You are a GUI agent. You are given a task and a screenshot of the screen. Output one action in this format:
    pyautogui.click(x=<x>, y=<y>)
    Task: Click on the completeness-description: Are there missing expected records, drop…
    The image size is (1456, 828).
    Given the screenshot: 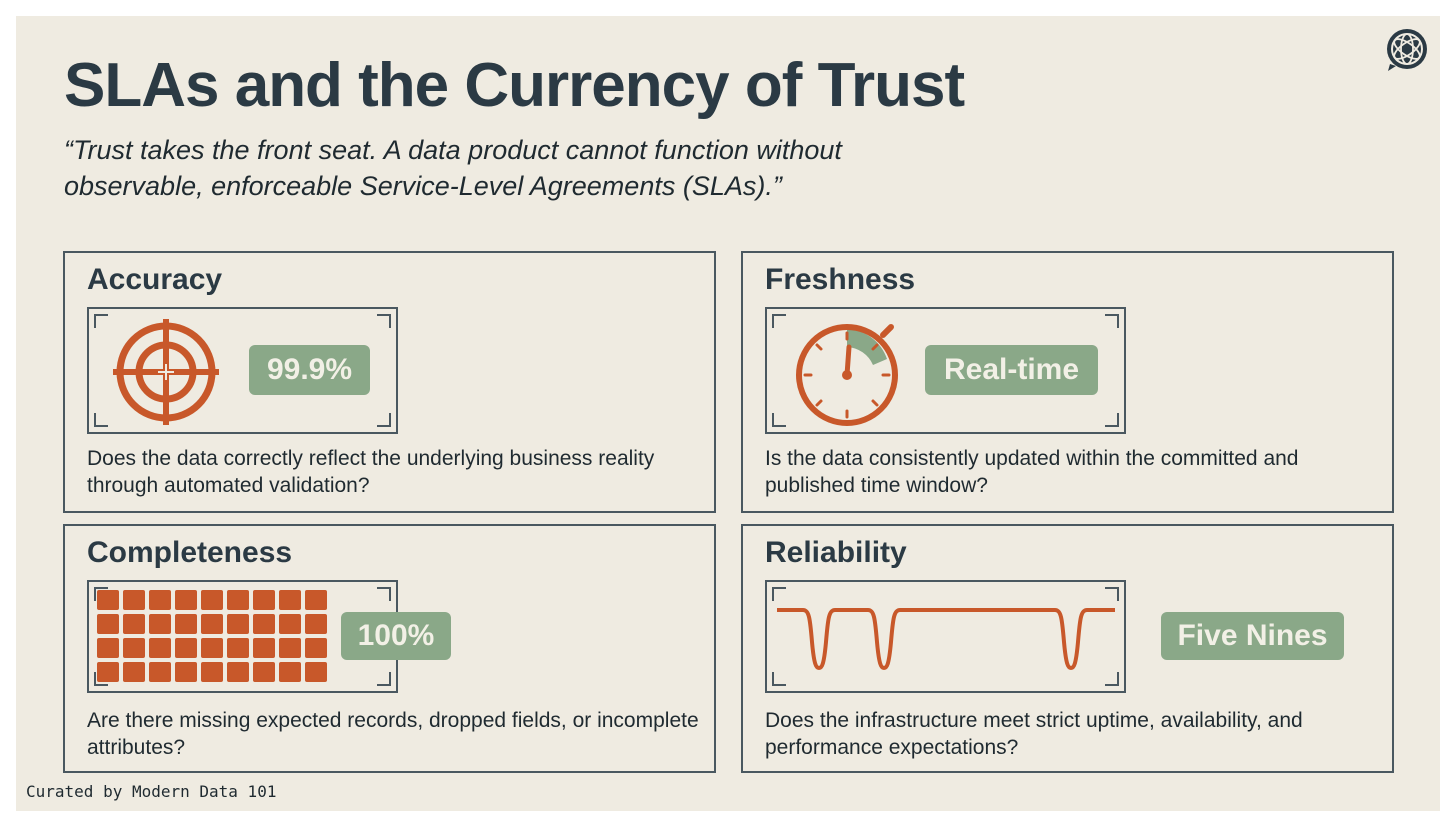 What is the action you would take?
    pyautogui.click(x=393, y=734)
    